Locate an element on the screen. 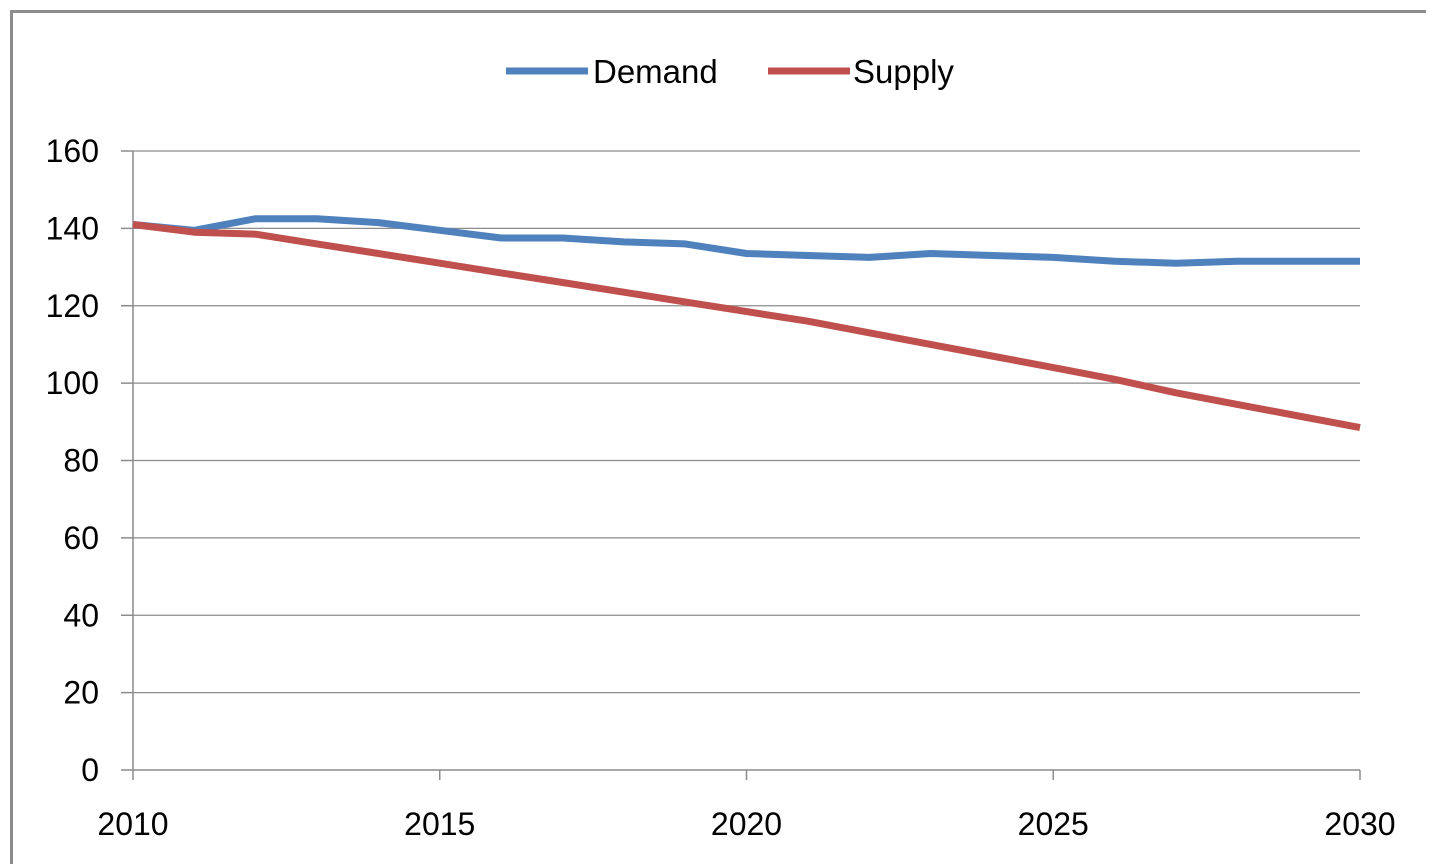 The height and width of the screenshot is (867, 1430). legend: Demand Supply is located at coordinates (730, 71).